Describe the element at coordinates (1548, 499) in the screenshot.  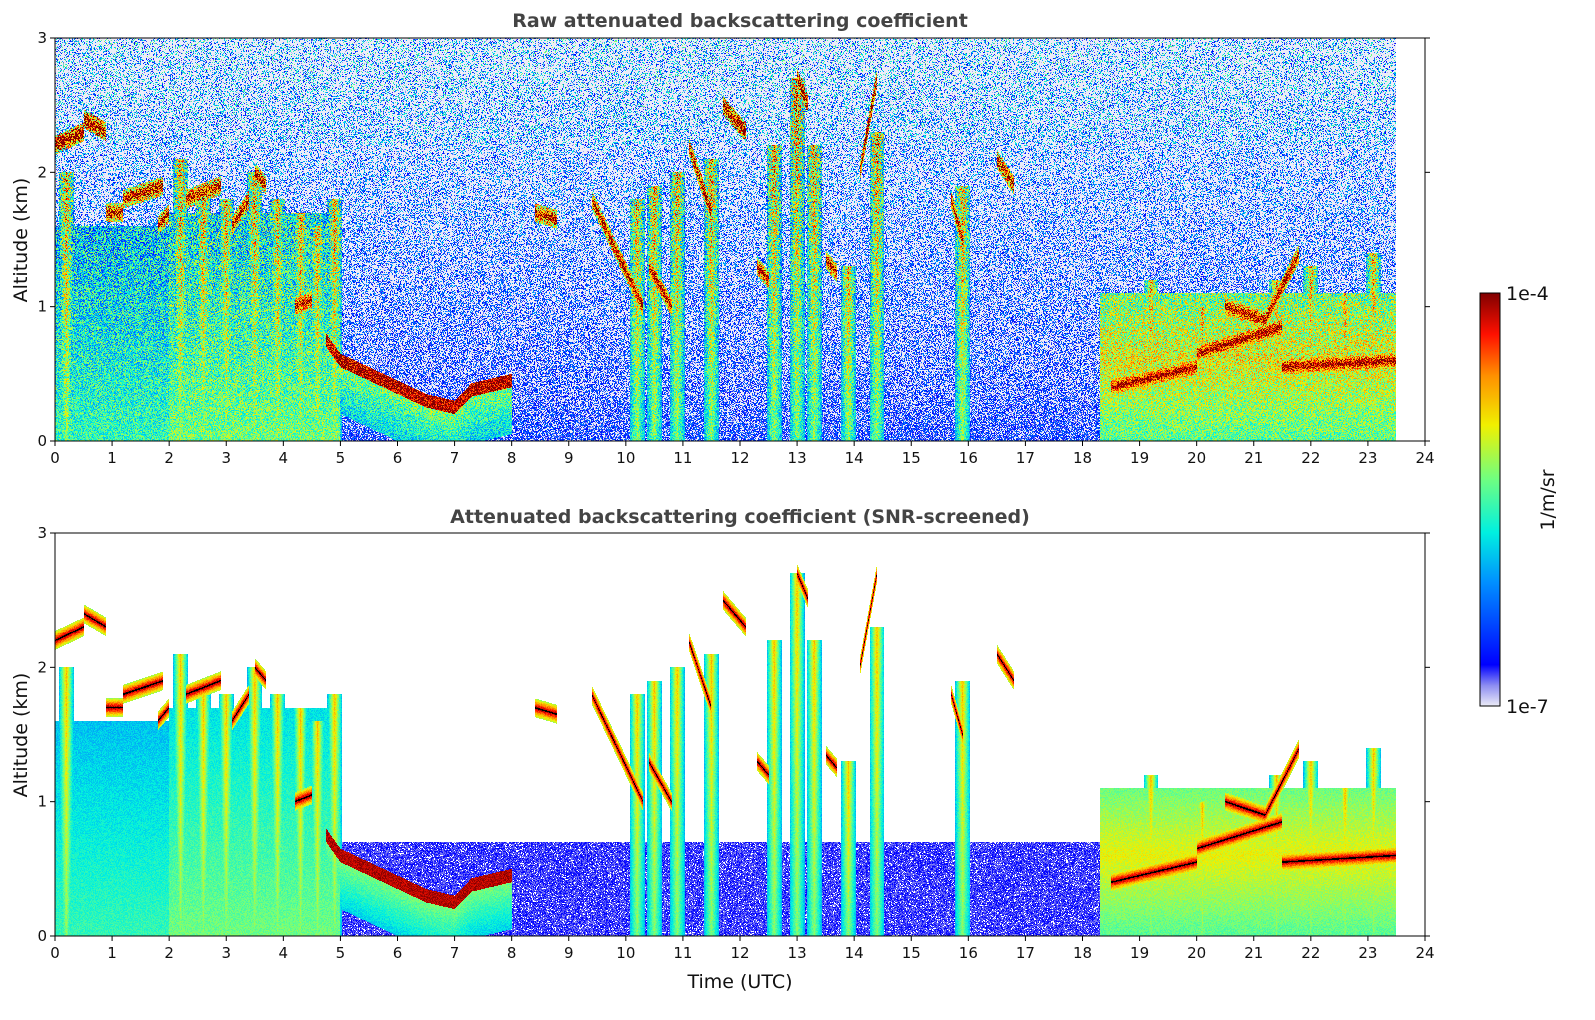
I see `colorbar-unit-label: 1/m/sr` at that location.